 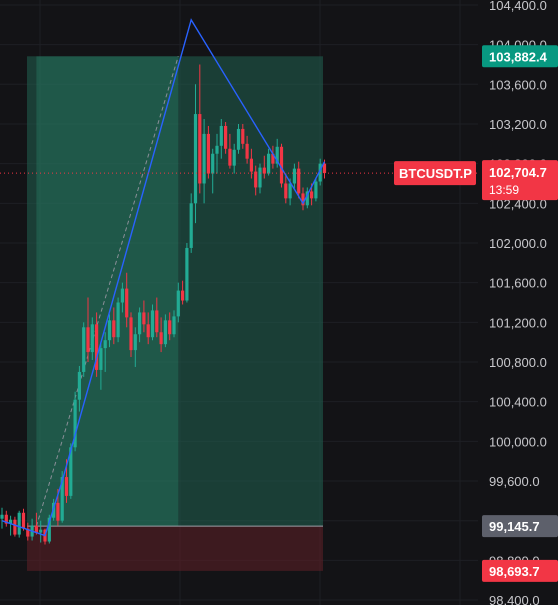 I want to click on target-price-tag-bg, so click(x=520, y=56).